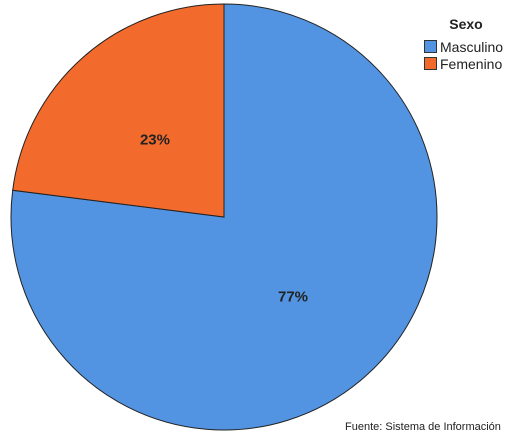  I want to click on source-note: Fuente: Sistema de Información, so click(423, 426).